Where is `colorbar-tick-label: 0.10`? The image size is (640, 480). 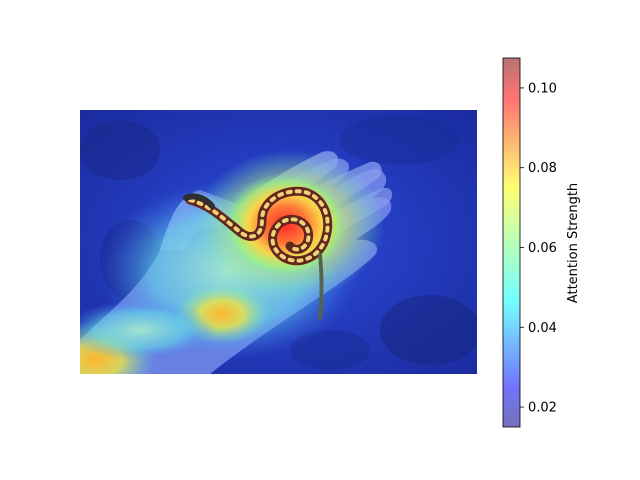
colorbar-tick-label: 0.10 is located at coordinates (542, 88).